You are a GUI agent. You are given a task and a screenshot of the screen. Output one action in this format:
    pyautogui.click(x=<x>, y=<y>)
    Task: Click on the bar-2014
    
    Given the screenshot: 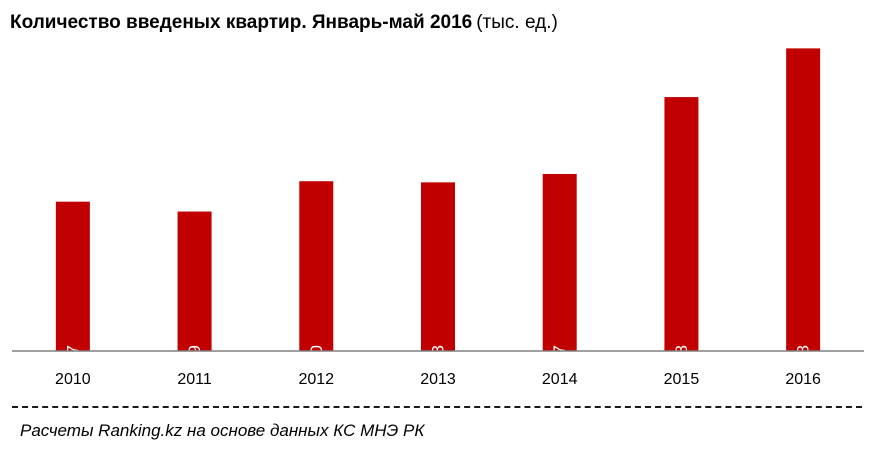 What is the action you would take?
    pyautogui.click(x=559, y=262)
    